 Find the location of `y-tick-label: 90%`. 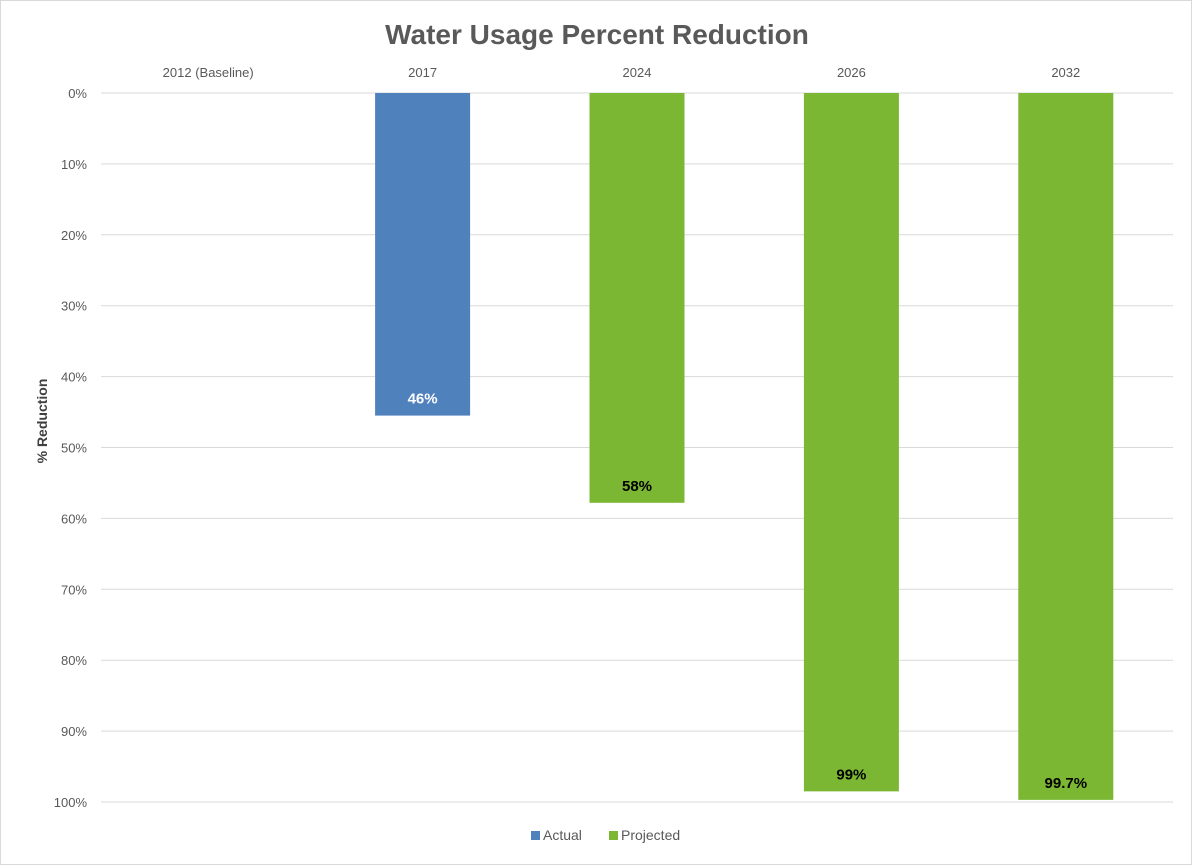

y-tick-label: 90% is located at coordinates (74, 731).